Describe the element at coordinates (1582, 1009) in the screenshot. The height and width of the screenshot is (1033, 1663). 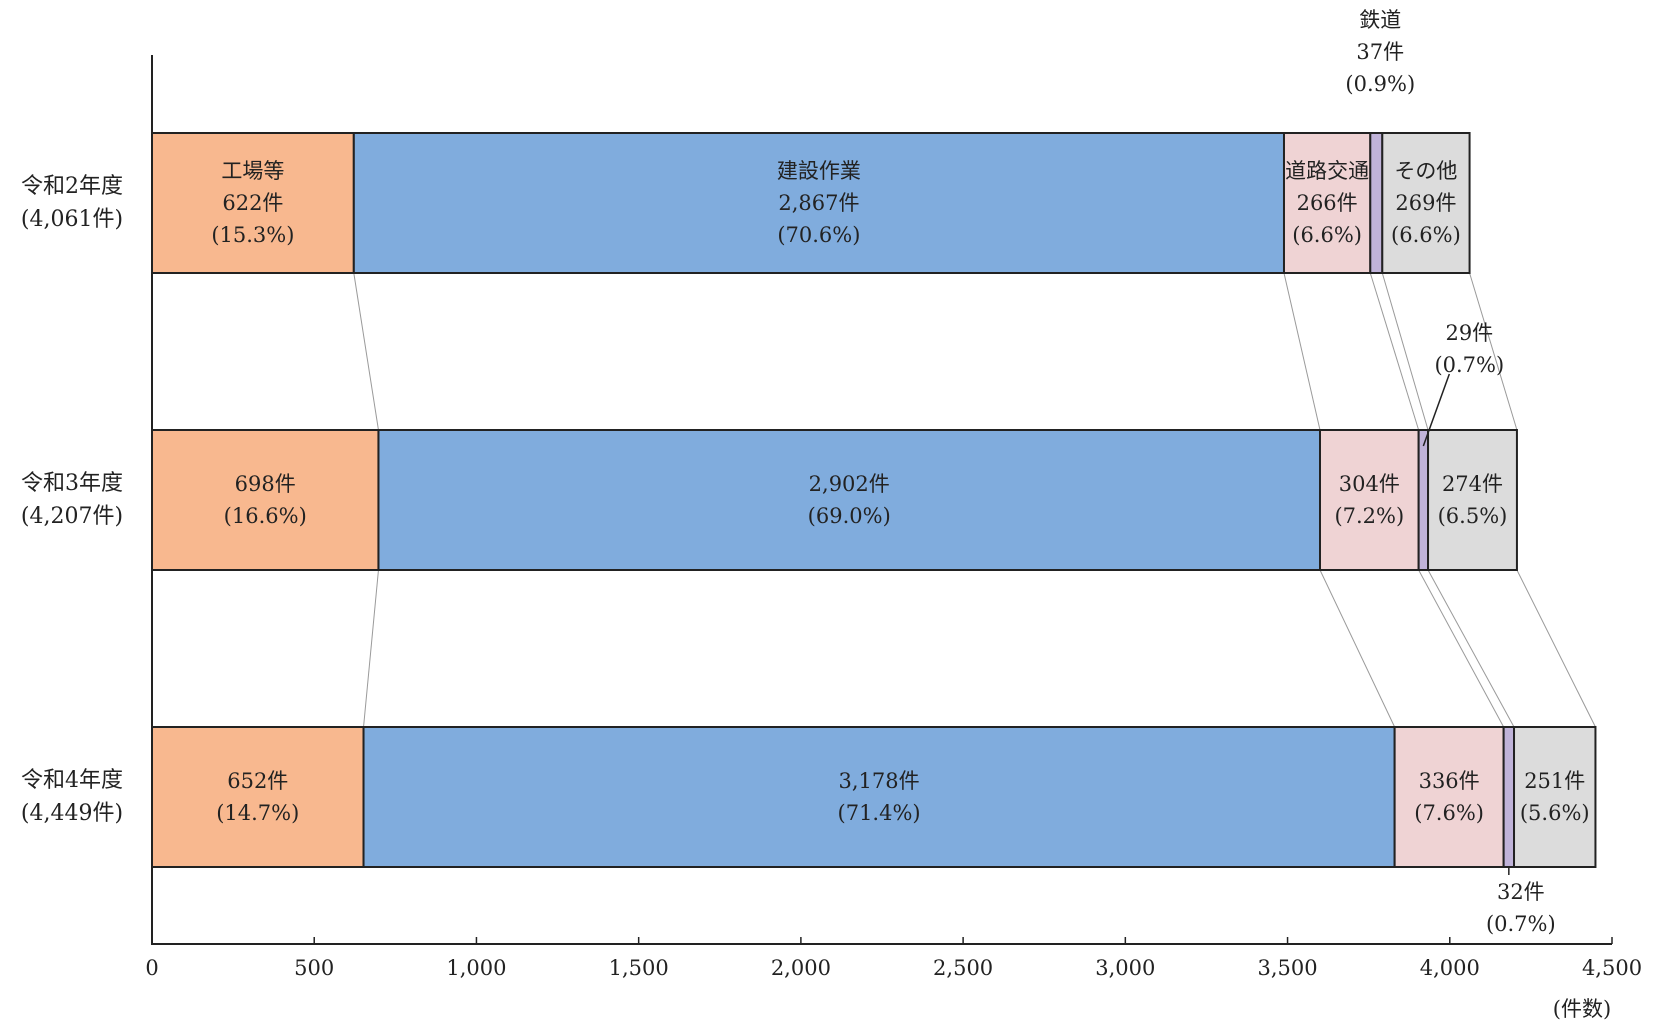
I see `x-axis-unit-label: (件数)` at that location.